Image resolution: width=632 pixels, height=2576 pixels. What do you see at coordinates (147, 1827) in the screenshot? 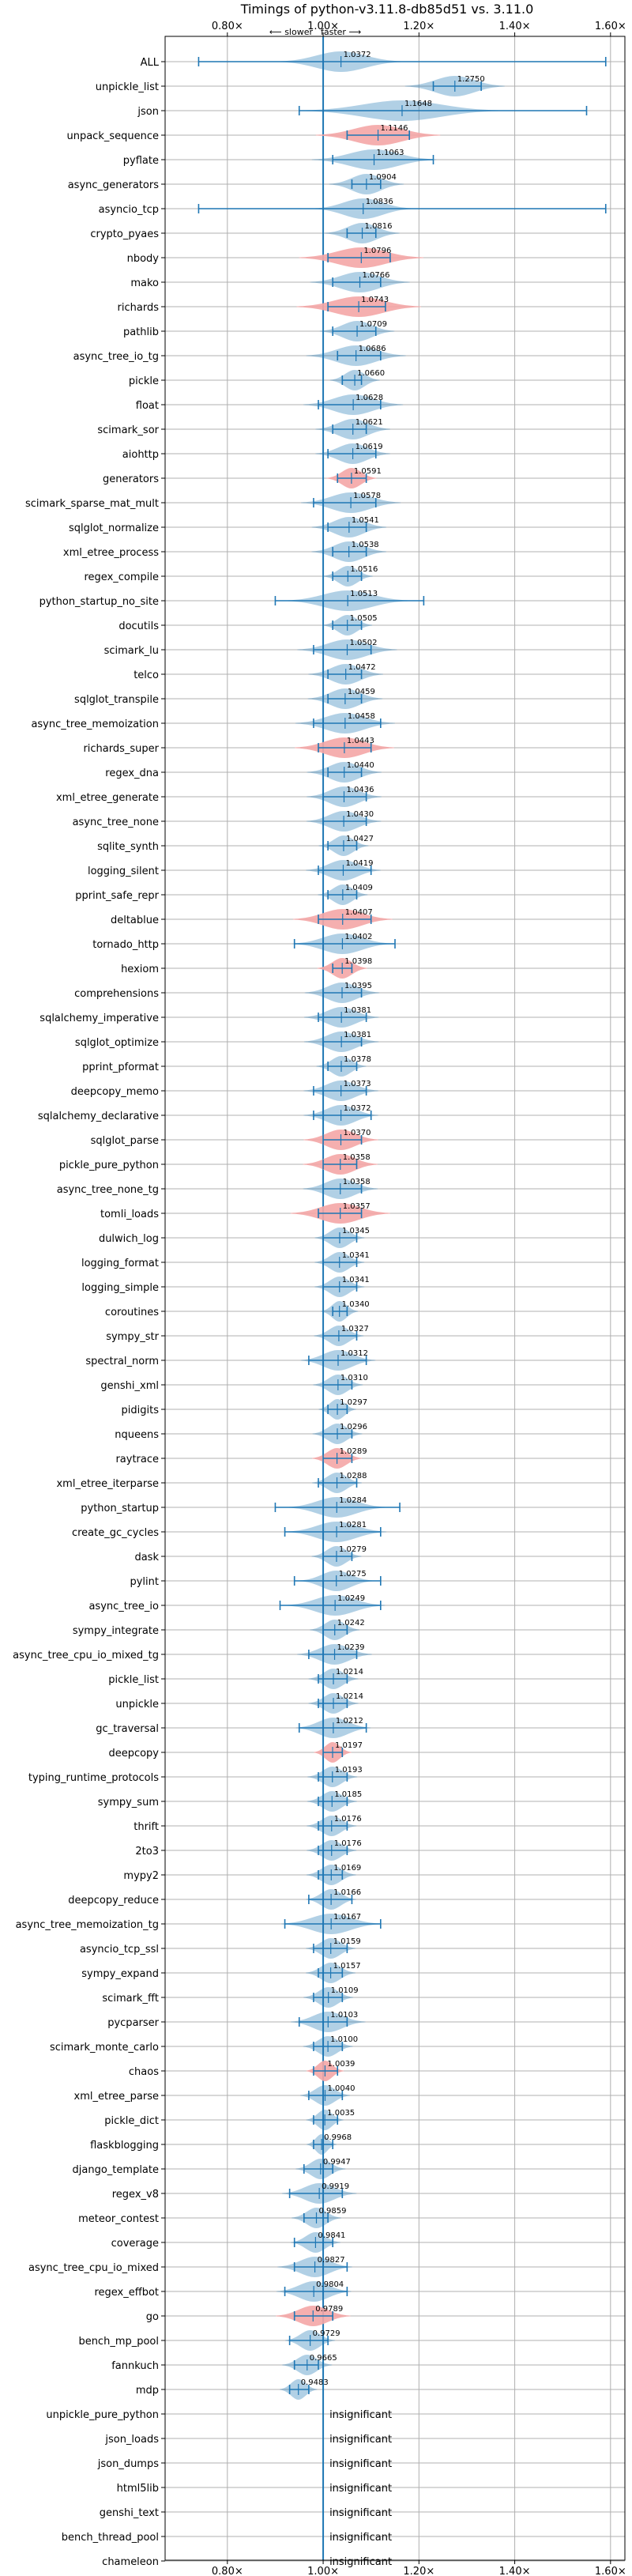
I see `benchmark-label: thrift` at bounding box center [147, 1827].